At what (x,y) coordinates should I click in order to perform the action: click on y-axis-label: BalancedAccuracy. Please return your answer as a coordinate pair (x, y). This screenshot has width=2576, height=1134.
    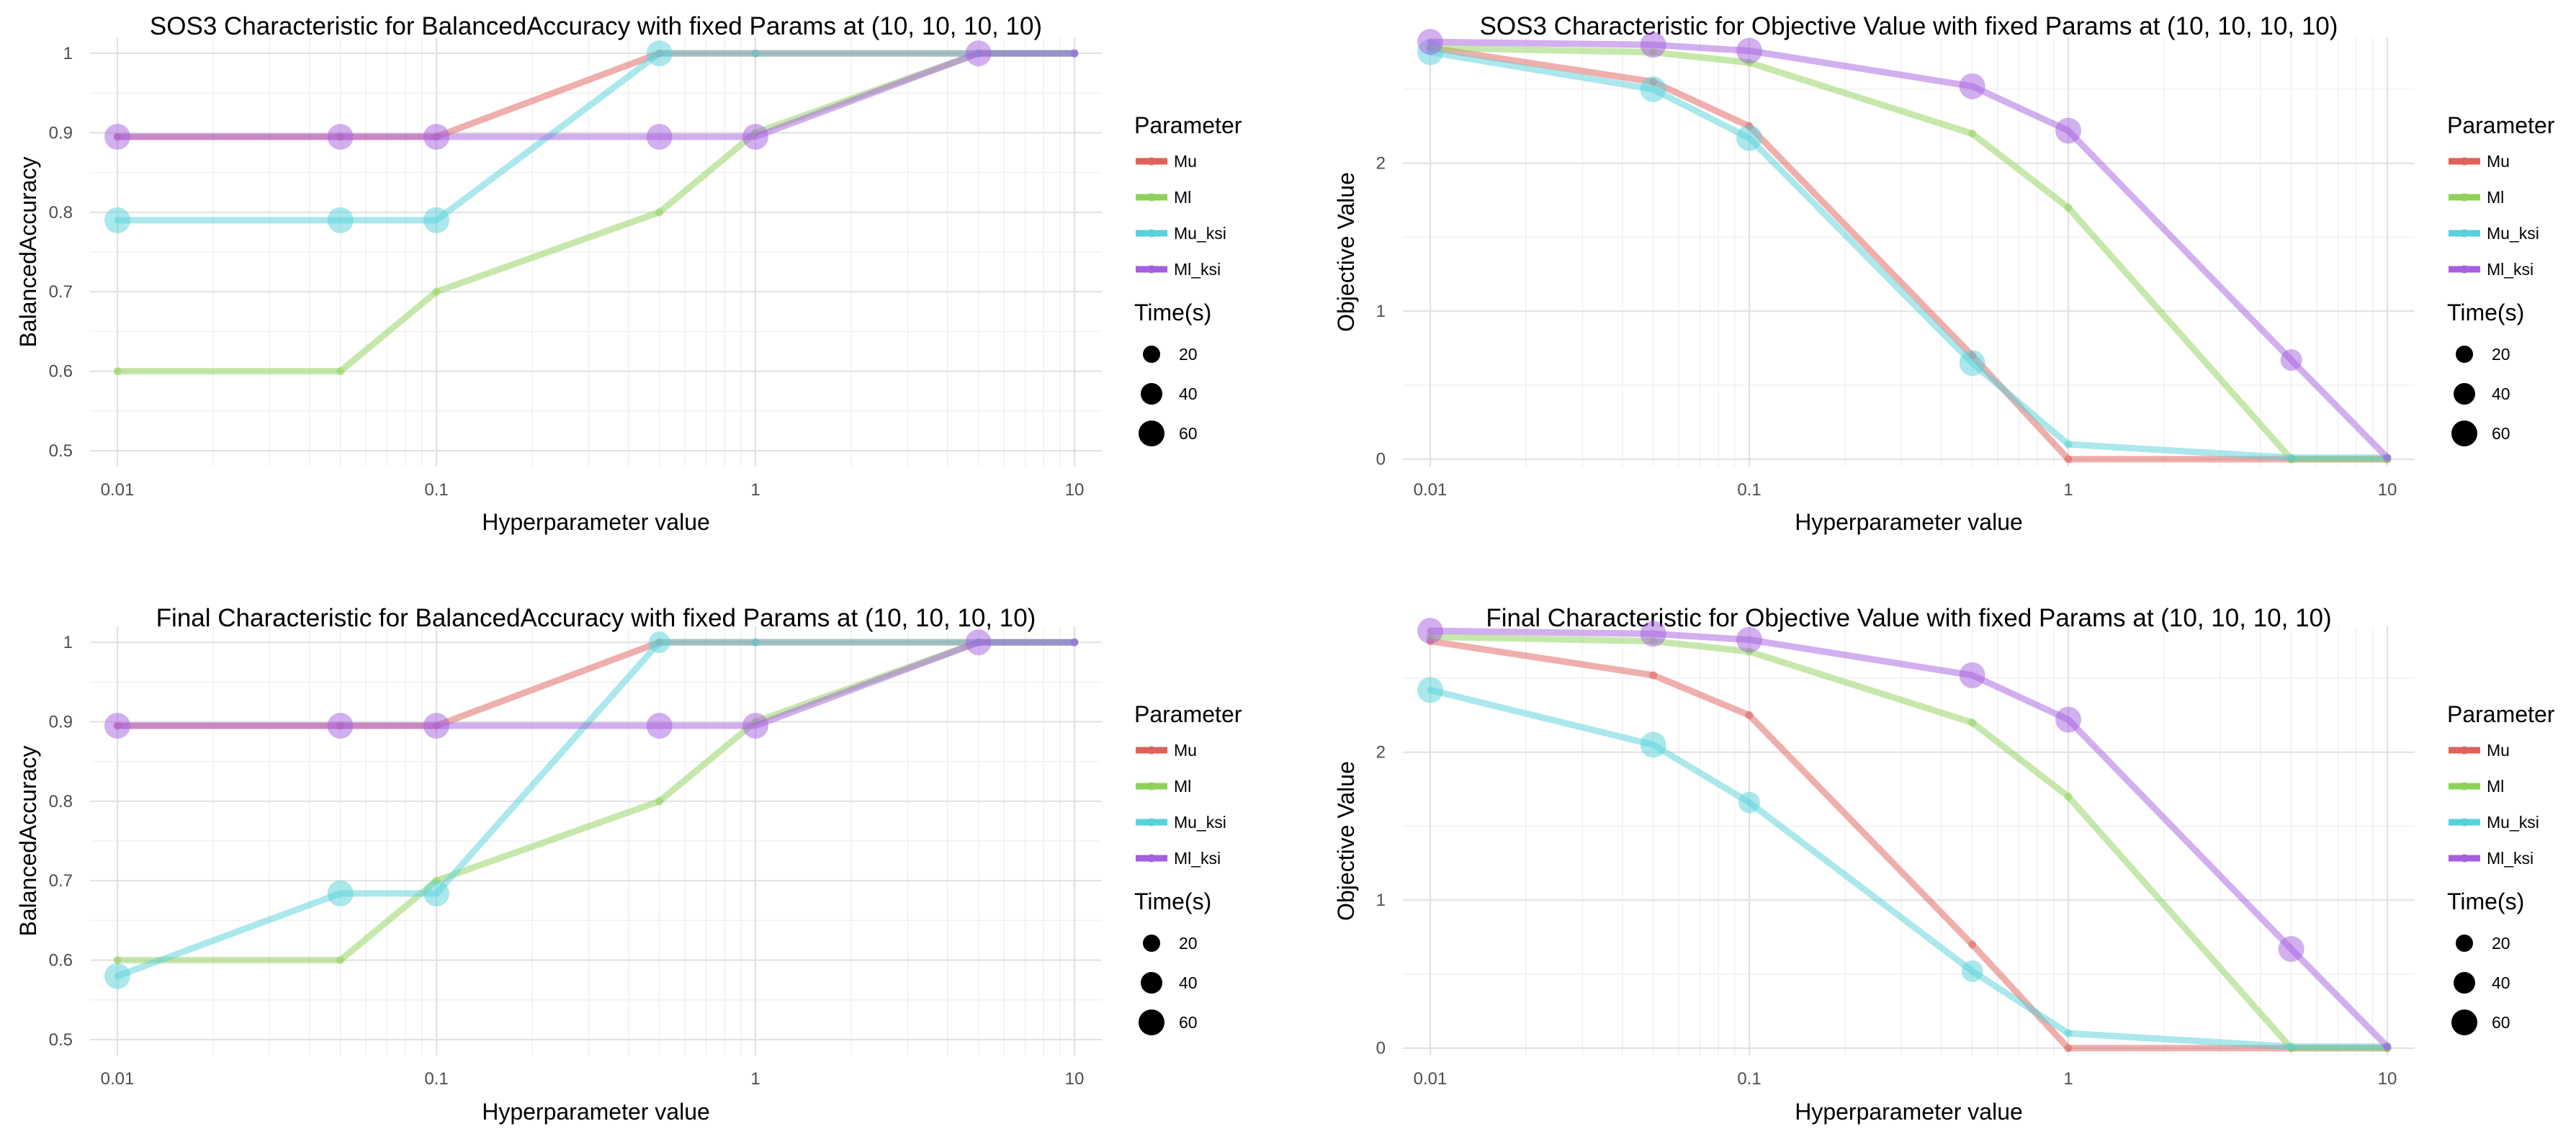
    Looking at the image, I should click on (28, 251).